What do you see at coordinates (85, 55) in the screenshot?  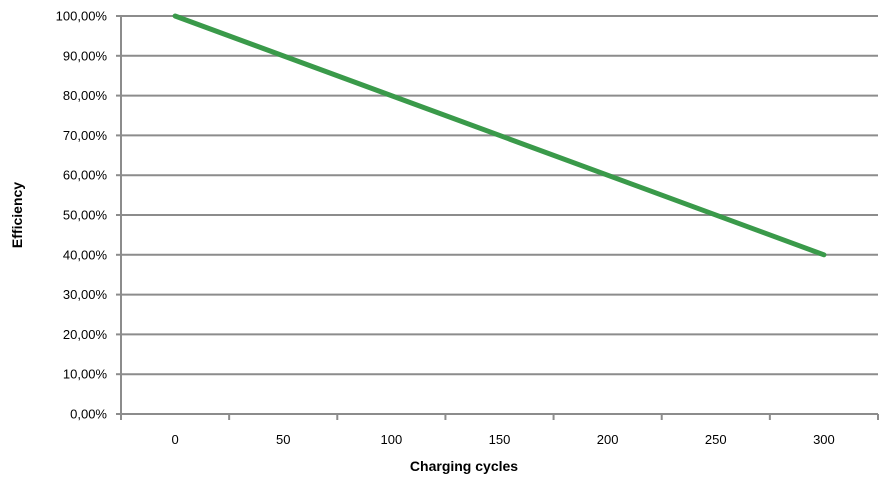 I see `y-tick-label: 90,00%` at bounding box center [85, 55].